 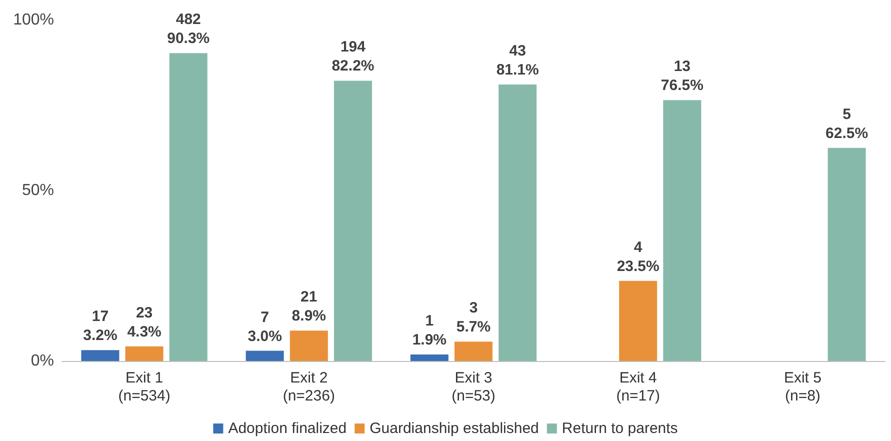 I want to click on y-tick-label: 50%, so click(x=38, y=190).